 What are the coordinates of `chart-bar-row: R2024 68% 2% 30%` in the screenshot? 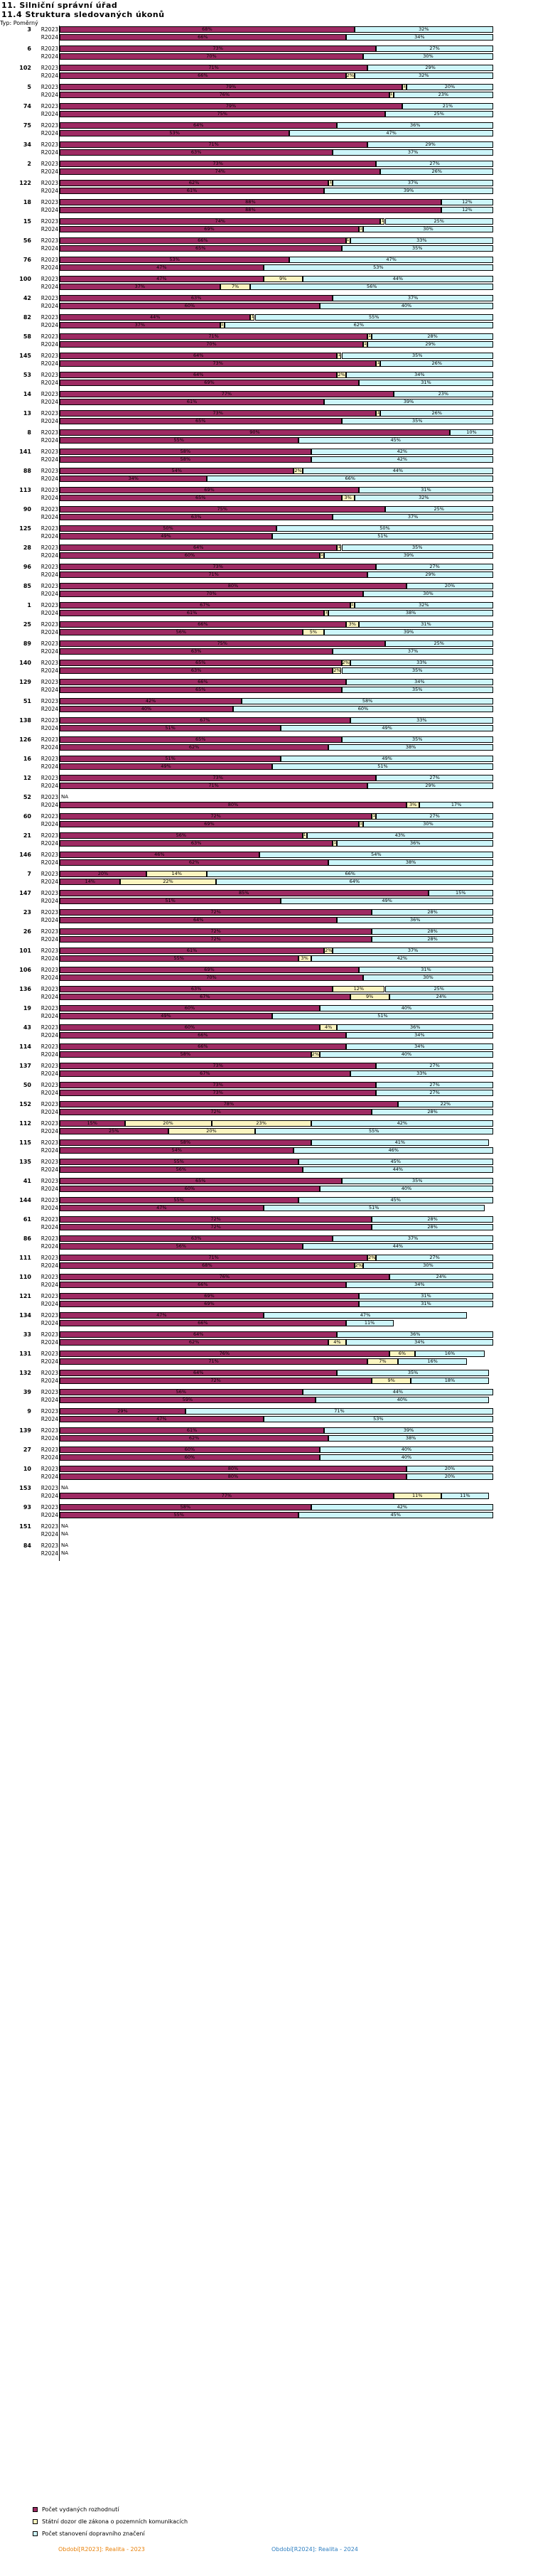 It's located at (266, 1266).